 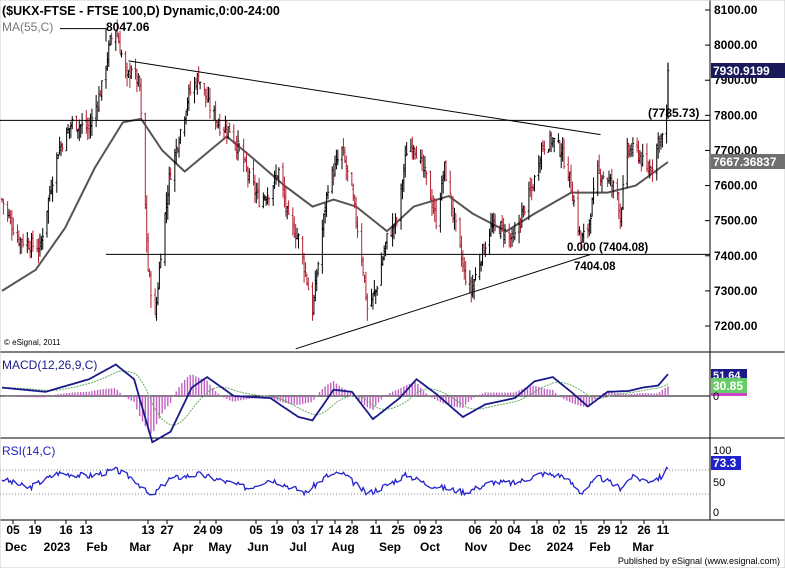 What do you see at coordinates (57, 547) in the screenshot?
I see `x-axis-month-label: 2023` at bounding box center [57, 547].